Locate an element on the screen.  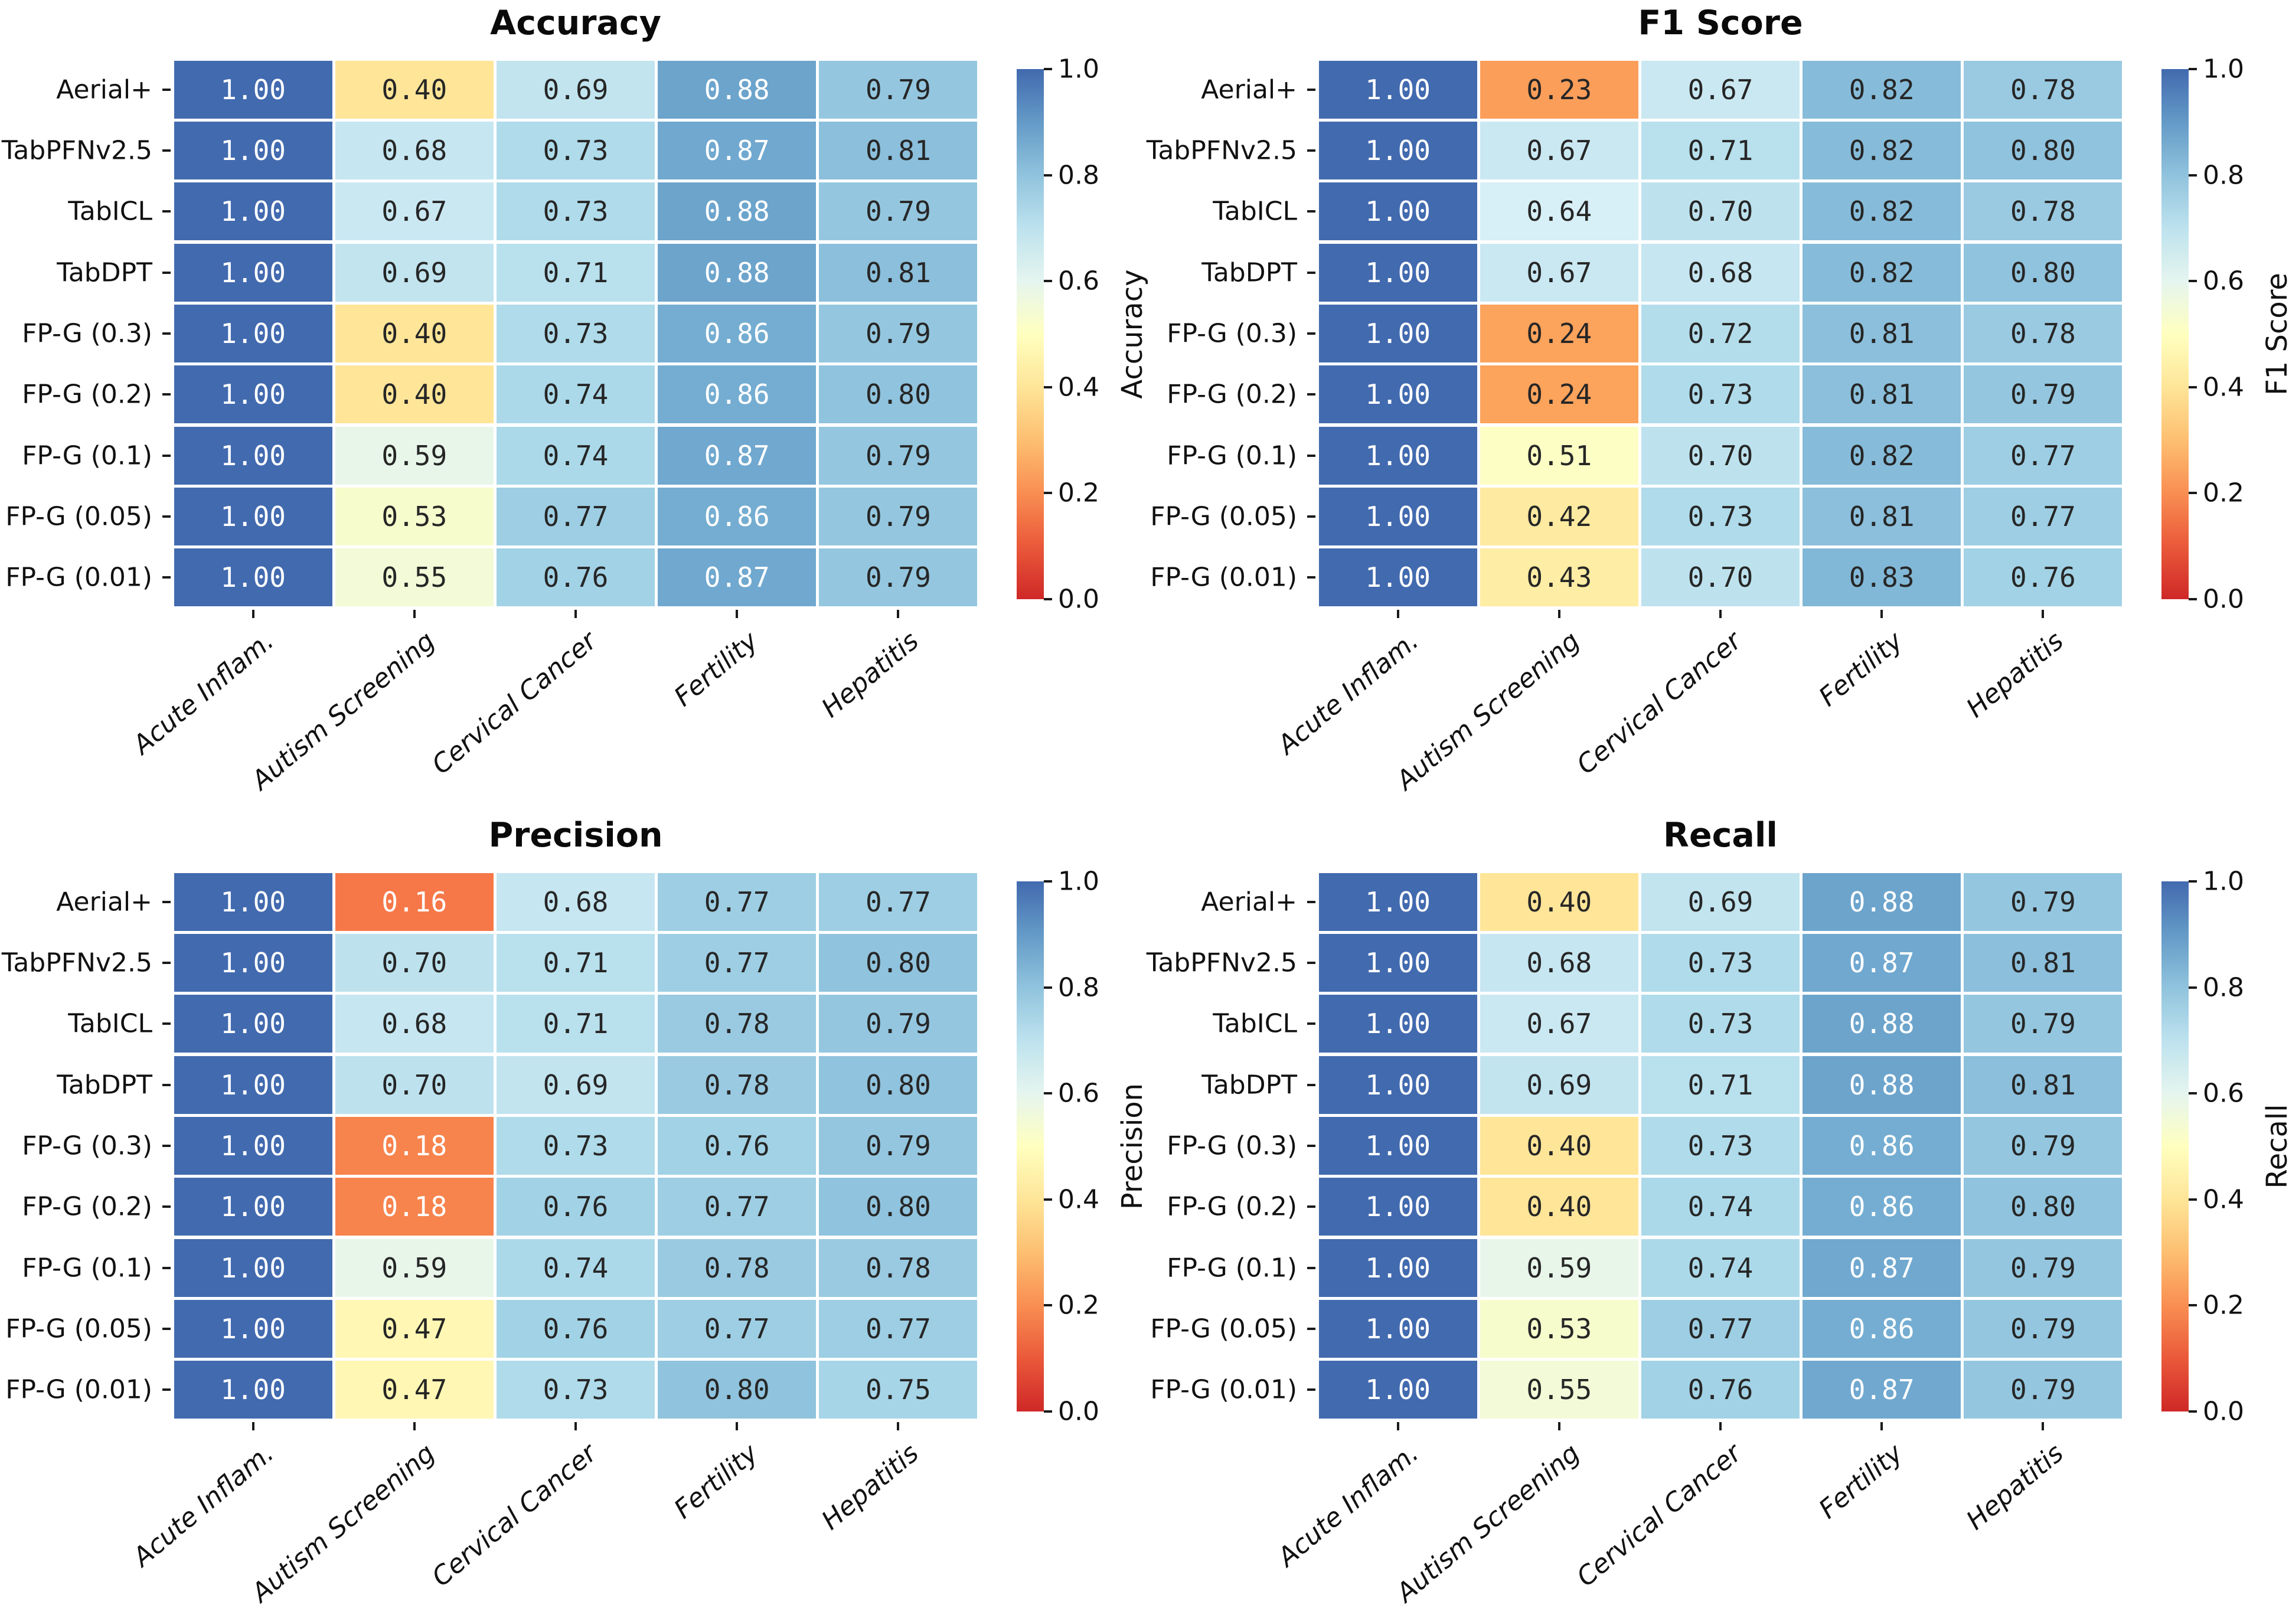
heatmap-cell: 0.88 is located at coordinates (1882, 902).